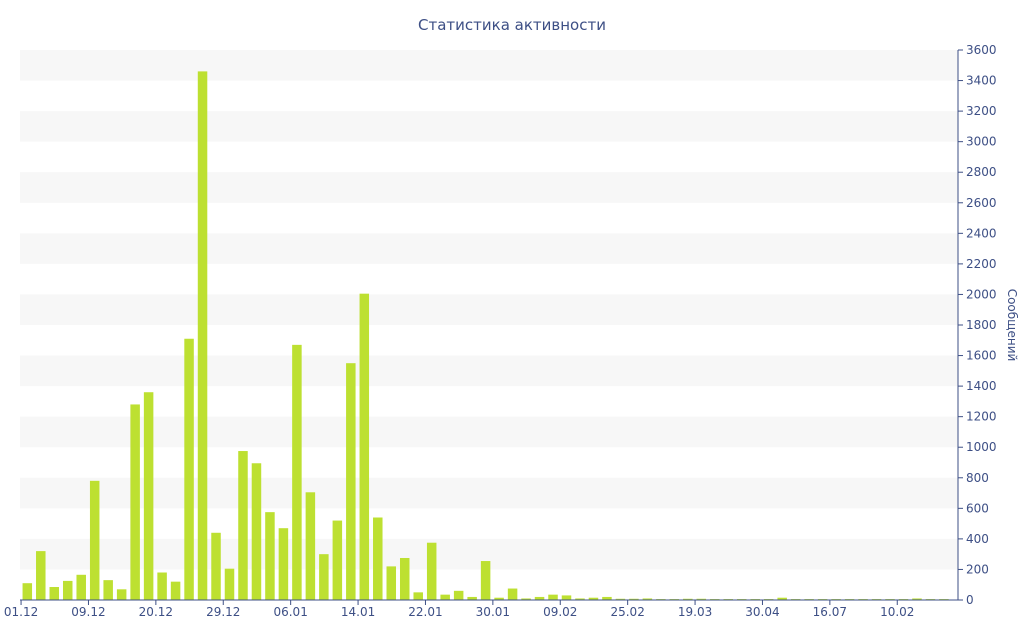  Describe the element at coordinates (981, 50) in the screenshot. I see `y-tick-label: 3600` at that location.